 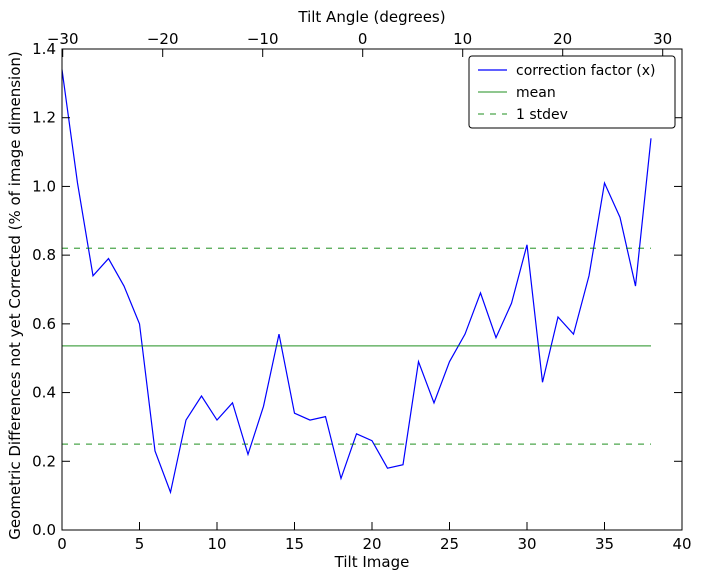 What do you see at coordinates (216, 544) in the screenshot?
I see `x-tick-label: 10` at bounding box center [216, 544].